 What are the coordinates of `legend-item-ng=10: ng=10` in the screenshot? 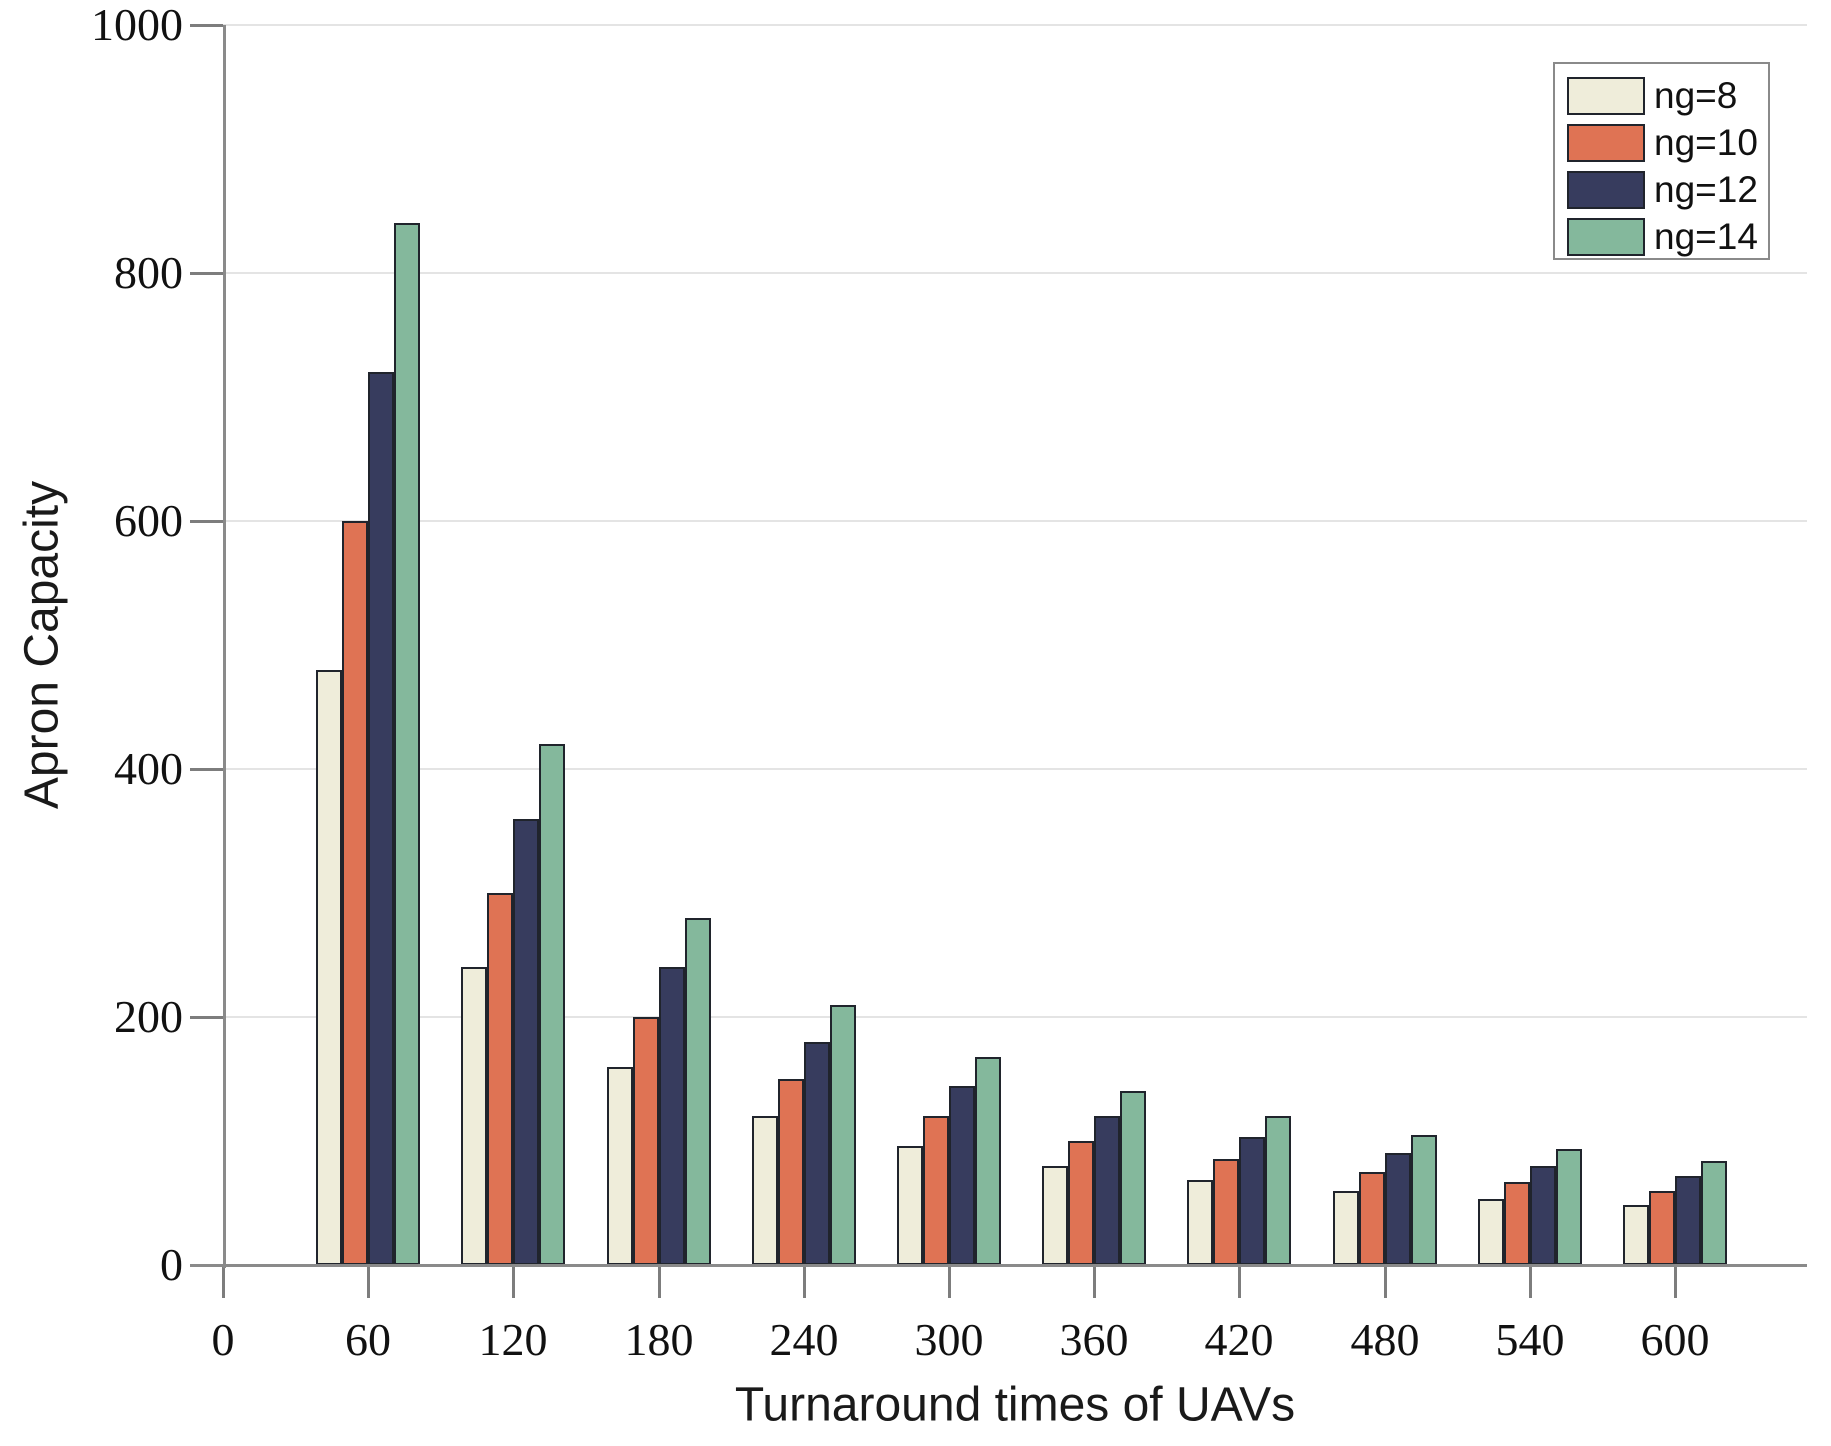 It's located at (1667, 142).